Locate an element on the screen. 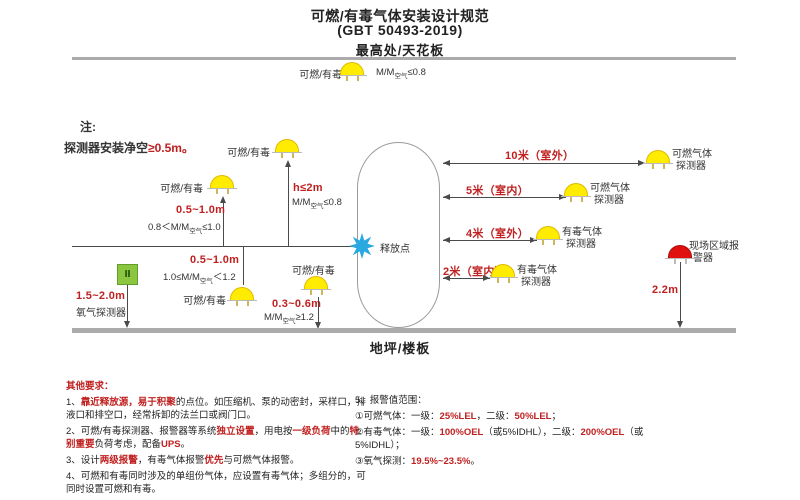 The width and height of the screenshot is (800, 500). formula-density-down: M/M空气≥1.2 is located at coordinates (289, 318).